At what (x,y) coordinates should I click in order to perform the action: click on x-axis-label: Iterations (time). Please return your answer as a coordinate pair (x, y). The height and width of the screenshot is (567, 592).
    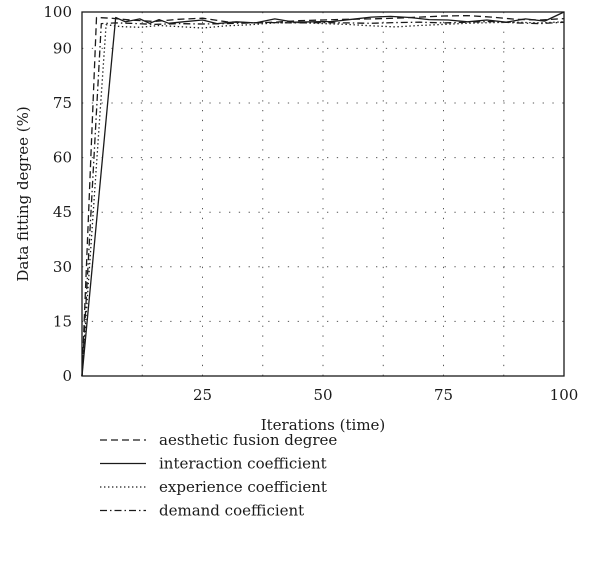
    Looking at the image, I should click on (323, 425).